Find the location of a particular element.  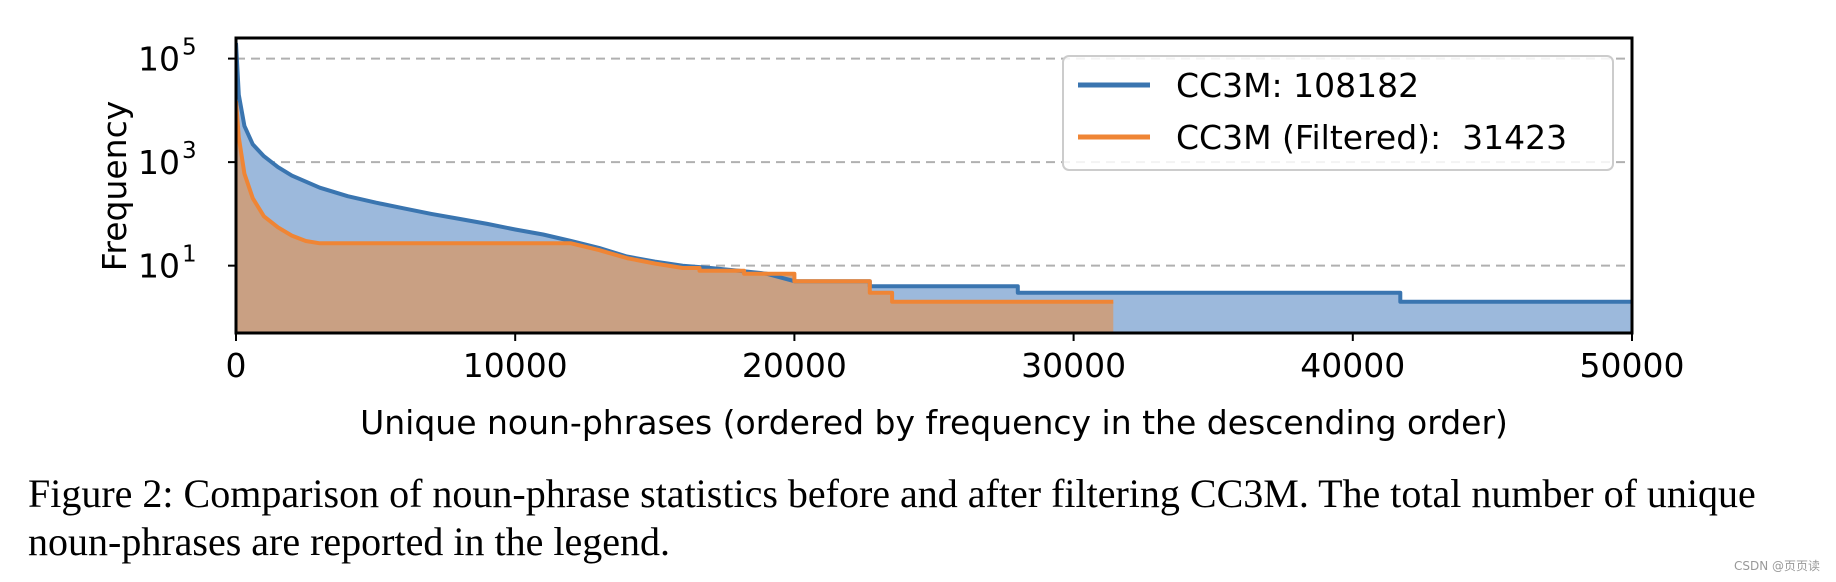

watermark: CSDN @页页读 is located at coordinates (1776, 566).